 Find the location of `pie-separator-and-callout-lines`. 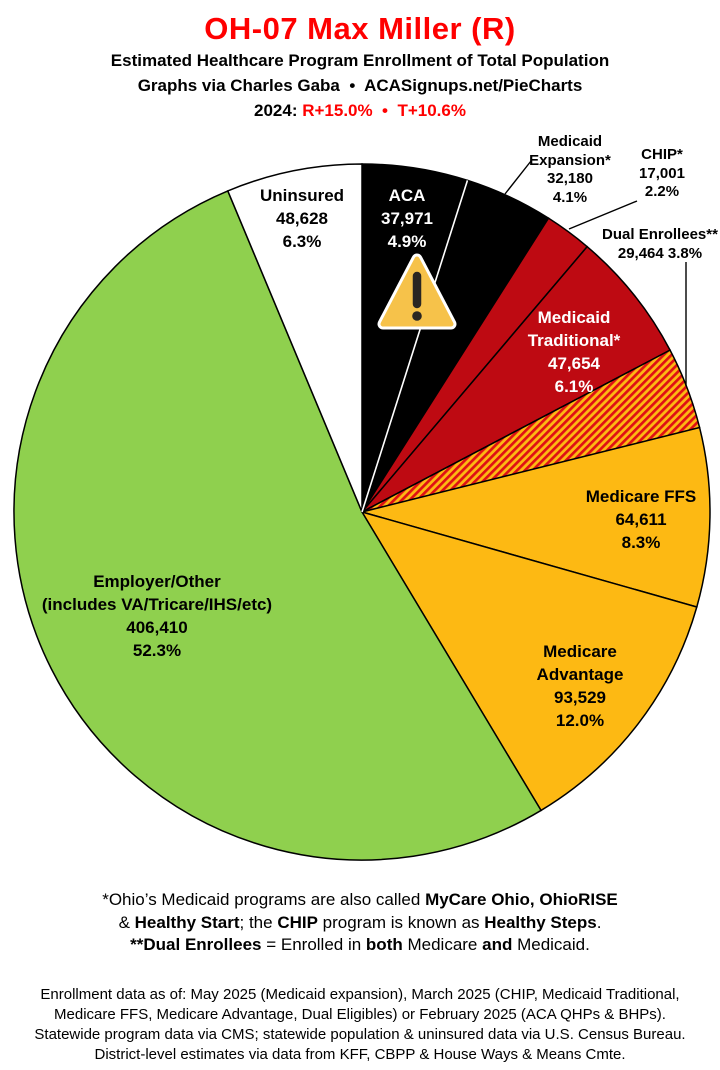

pie-separator-and-callout-lines is located at coordinates (524, 336).